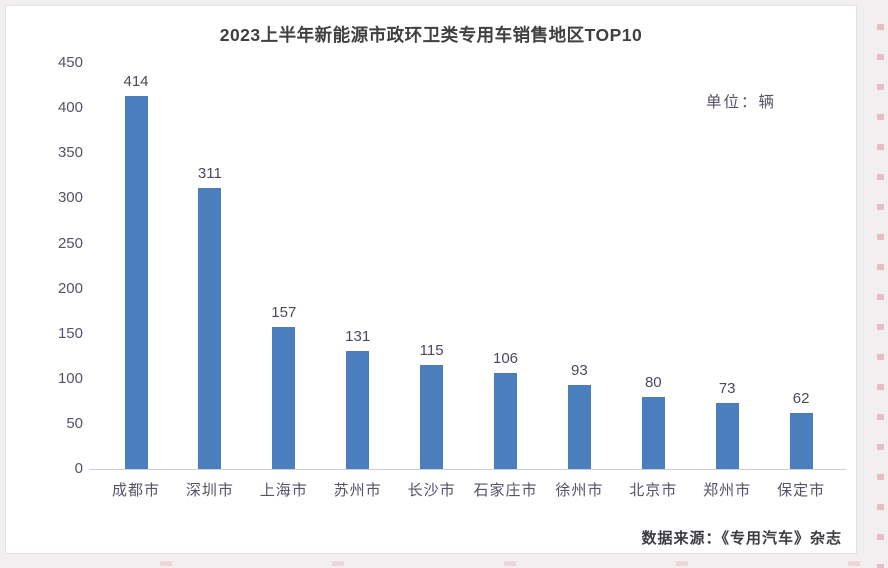  What do you see at coordinates (653, 490) in the screenshot?
I see `x-tick-label: 北京市` at bounding box center [653, 490].